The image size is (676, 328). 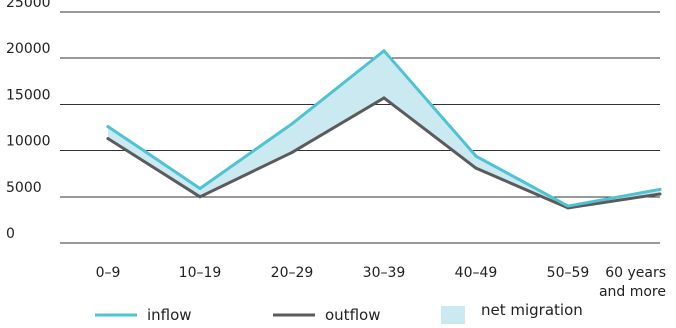 I want to click on legend-inflow-label: inflow, so click(x=169, y=315).